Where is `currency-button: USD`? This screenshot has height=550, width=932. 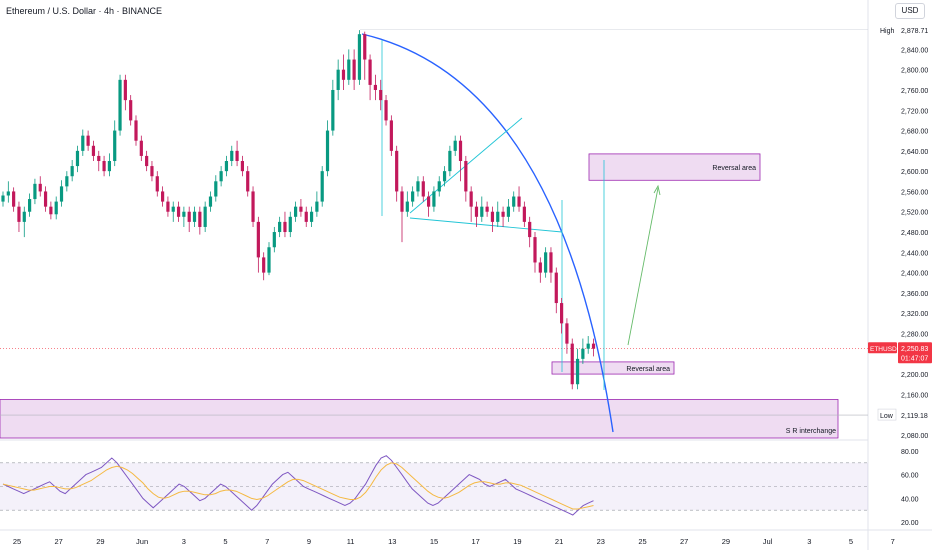
currency-button: USD is located at coordinates (910, 11).